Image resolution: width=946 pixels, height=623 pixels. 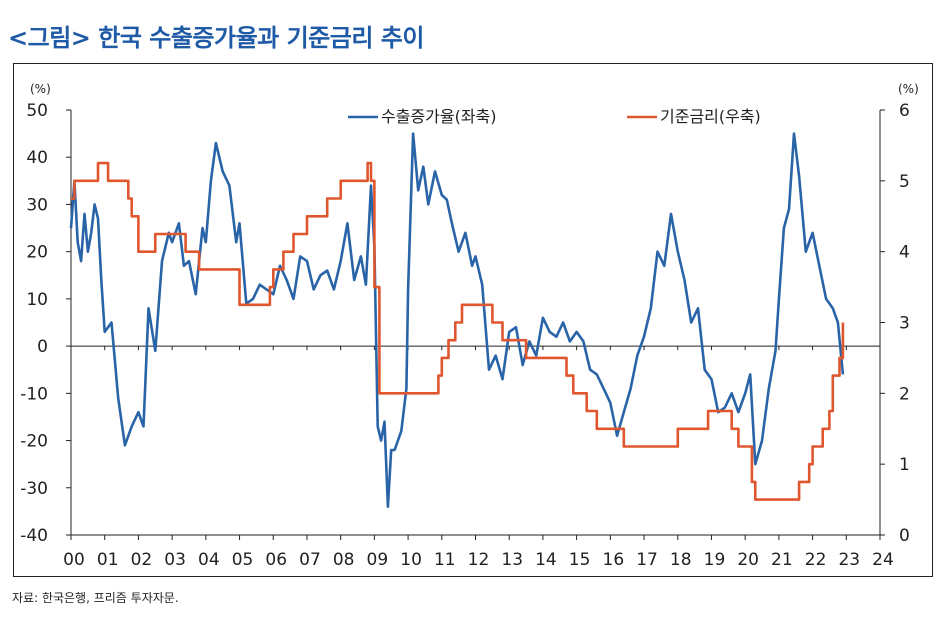 I want to click on left-tick-label: 40, so click(x=37, y=158).